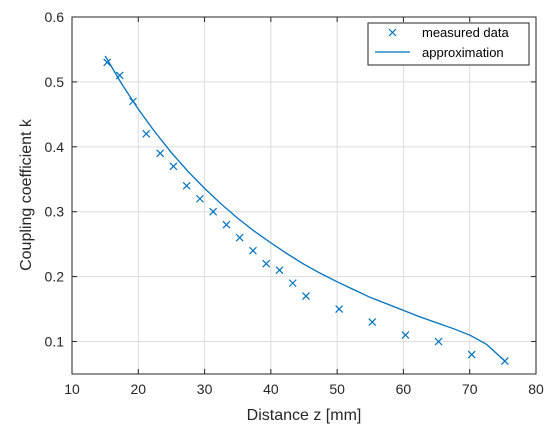 This screenshot has height=435, width=550. What do you see at coordinates (404, 389) in the screenshot?
I see `x-tick-label: 60` at bounding box center [404, 389].